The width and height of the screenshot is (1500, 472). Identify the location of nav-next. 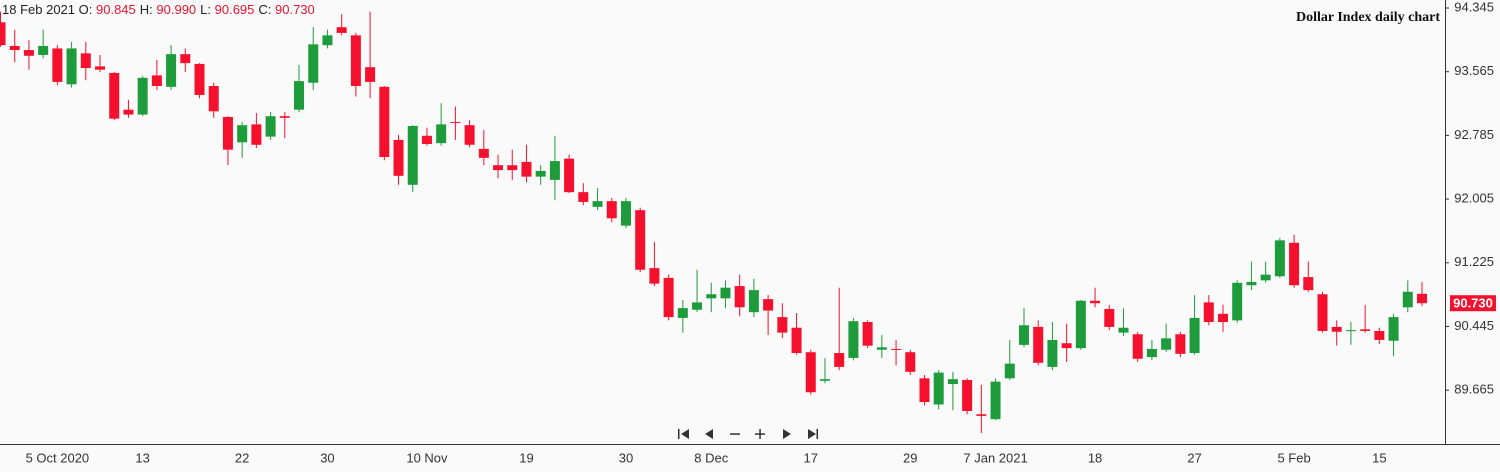
(787, 434).